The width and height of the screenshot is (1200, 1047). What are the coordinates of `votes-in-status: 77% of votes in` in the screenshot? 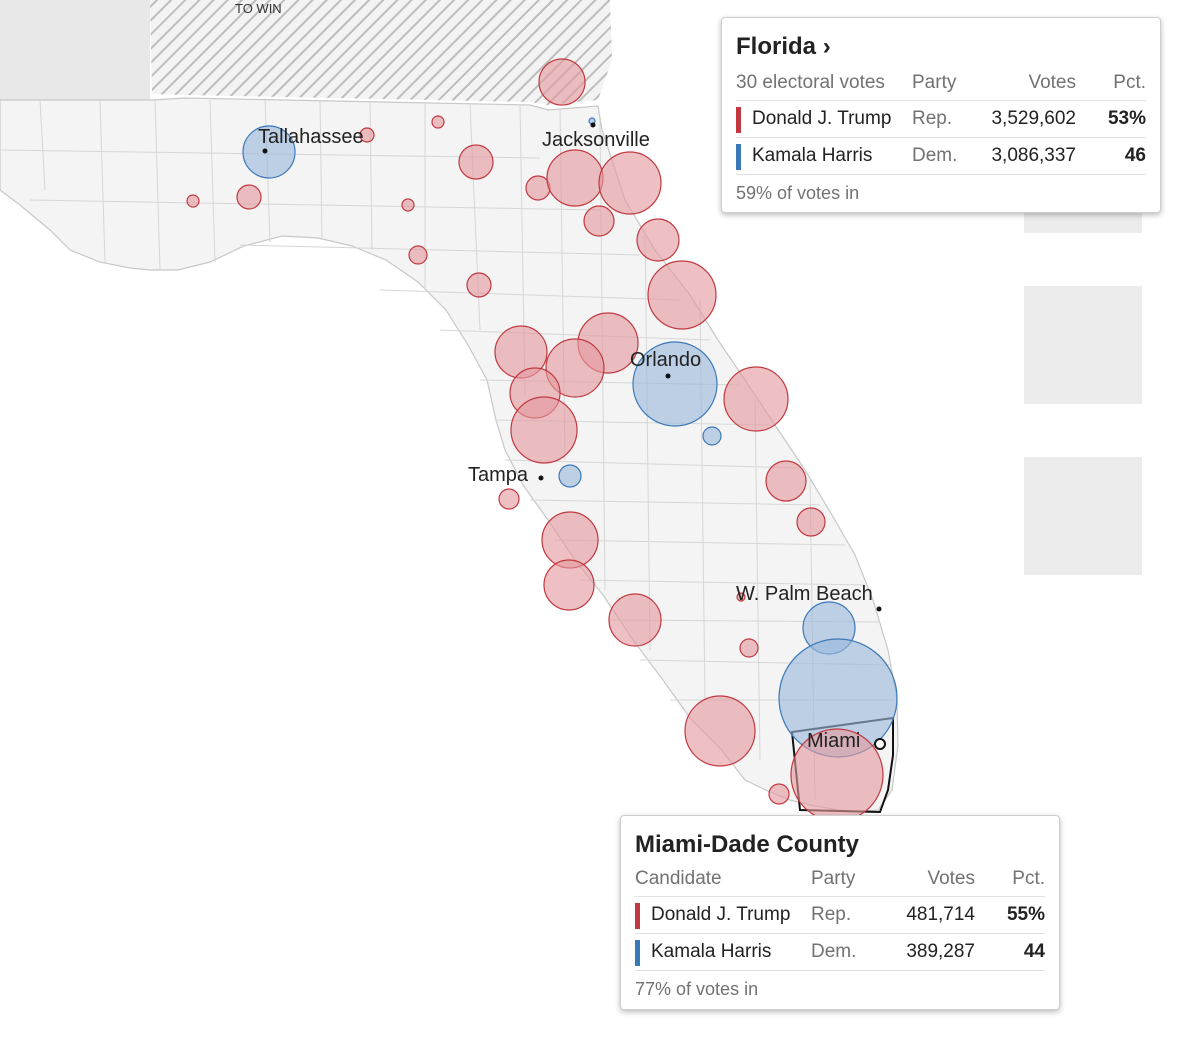 It's located at (840, 988).